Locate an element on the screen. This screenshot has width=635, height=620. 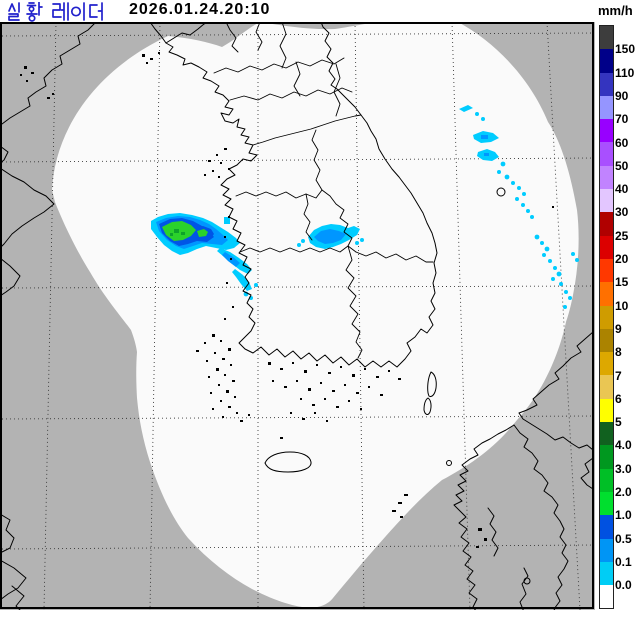
island-iki is located at coordinates (449, 463).